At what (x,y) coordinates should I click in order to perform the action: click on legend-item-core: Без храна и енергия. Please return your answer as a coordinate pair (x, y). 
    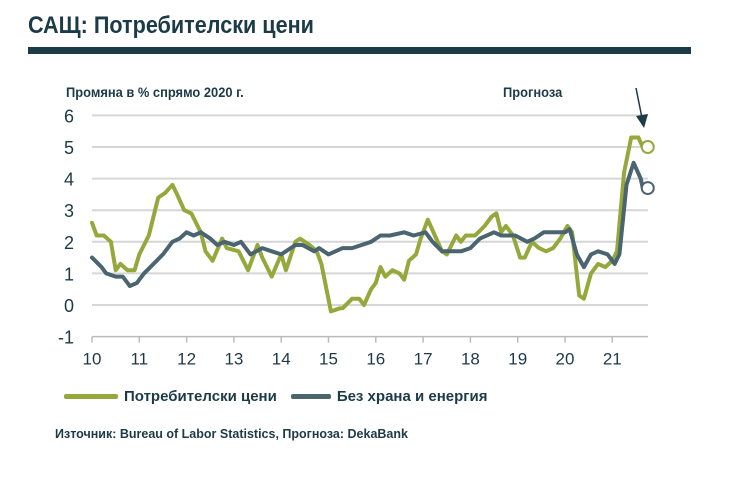
    Looking at the image, I should click on (389, 396).